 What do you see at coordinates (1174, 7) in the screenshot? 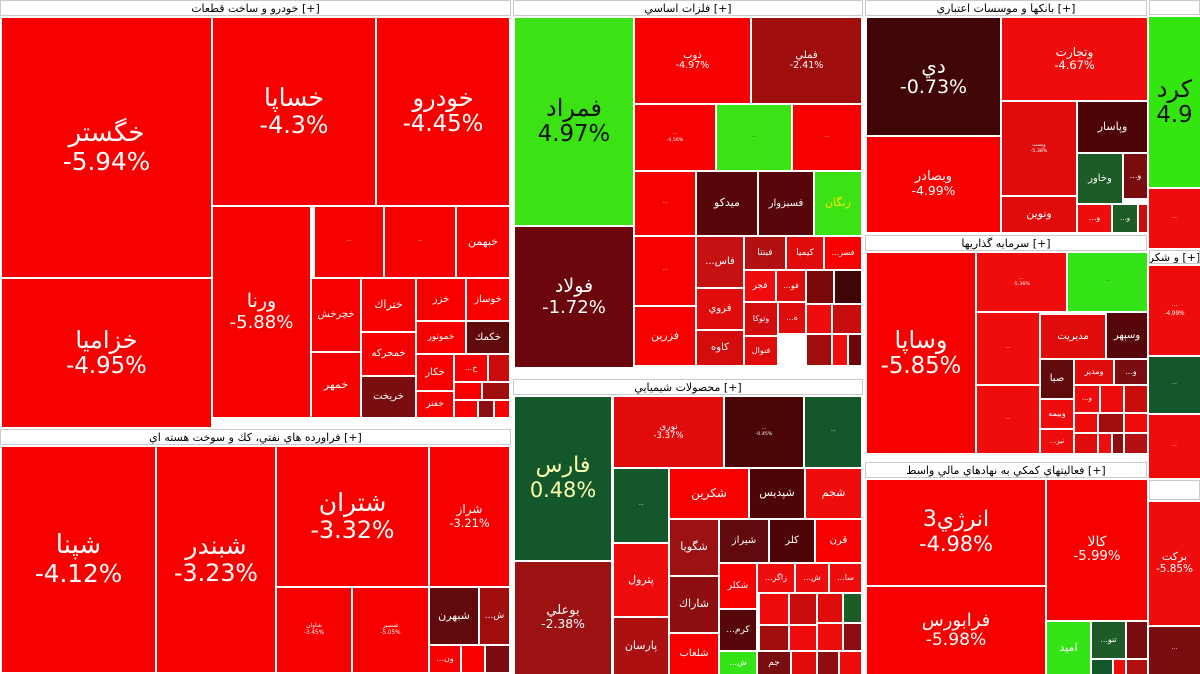
I see `sector-header` at bounding box center [1174, 7].